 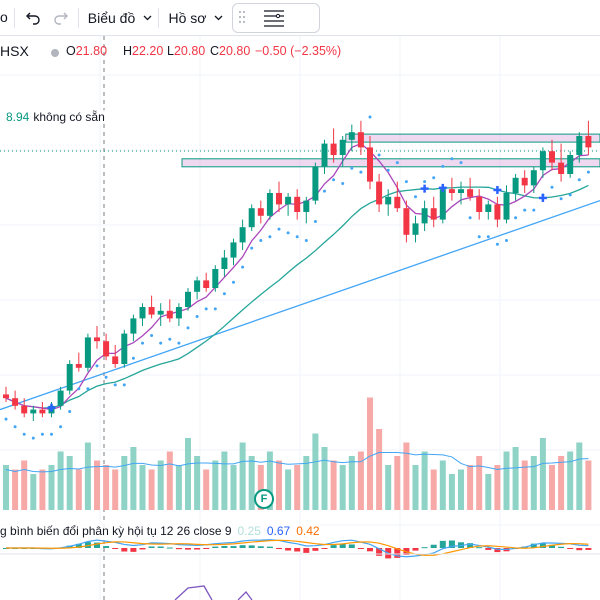 What do you see at coordinates (264, 499) in the screenshot?
I see `flag-badge-icon: F` at bounding box center [264, 499].